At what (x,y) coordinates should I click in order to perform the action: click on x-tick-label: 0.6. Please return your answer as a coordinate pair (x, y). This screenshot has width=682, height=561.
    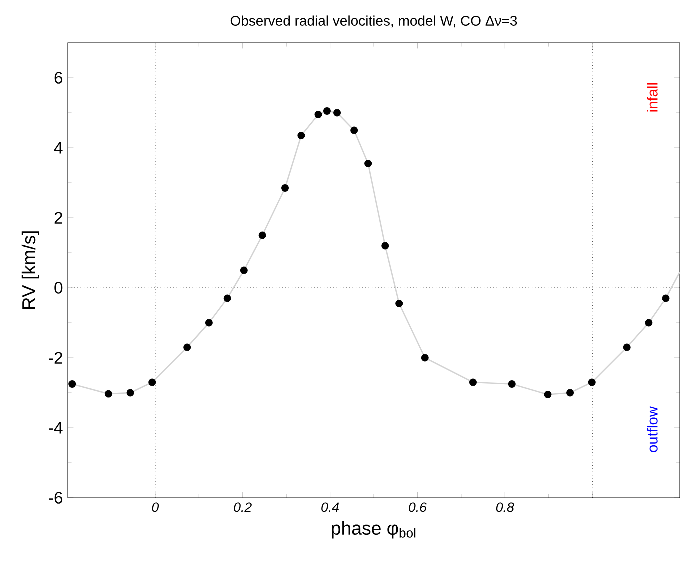
    Looking at the image, I should click on (418, 507).